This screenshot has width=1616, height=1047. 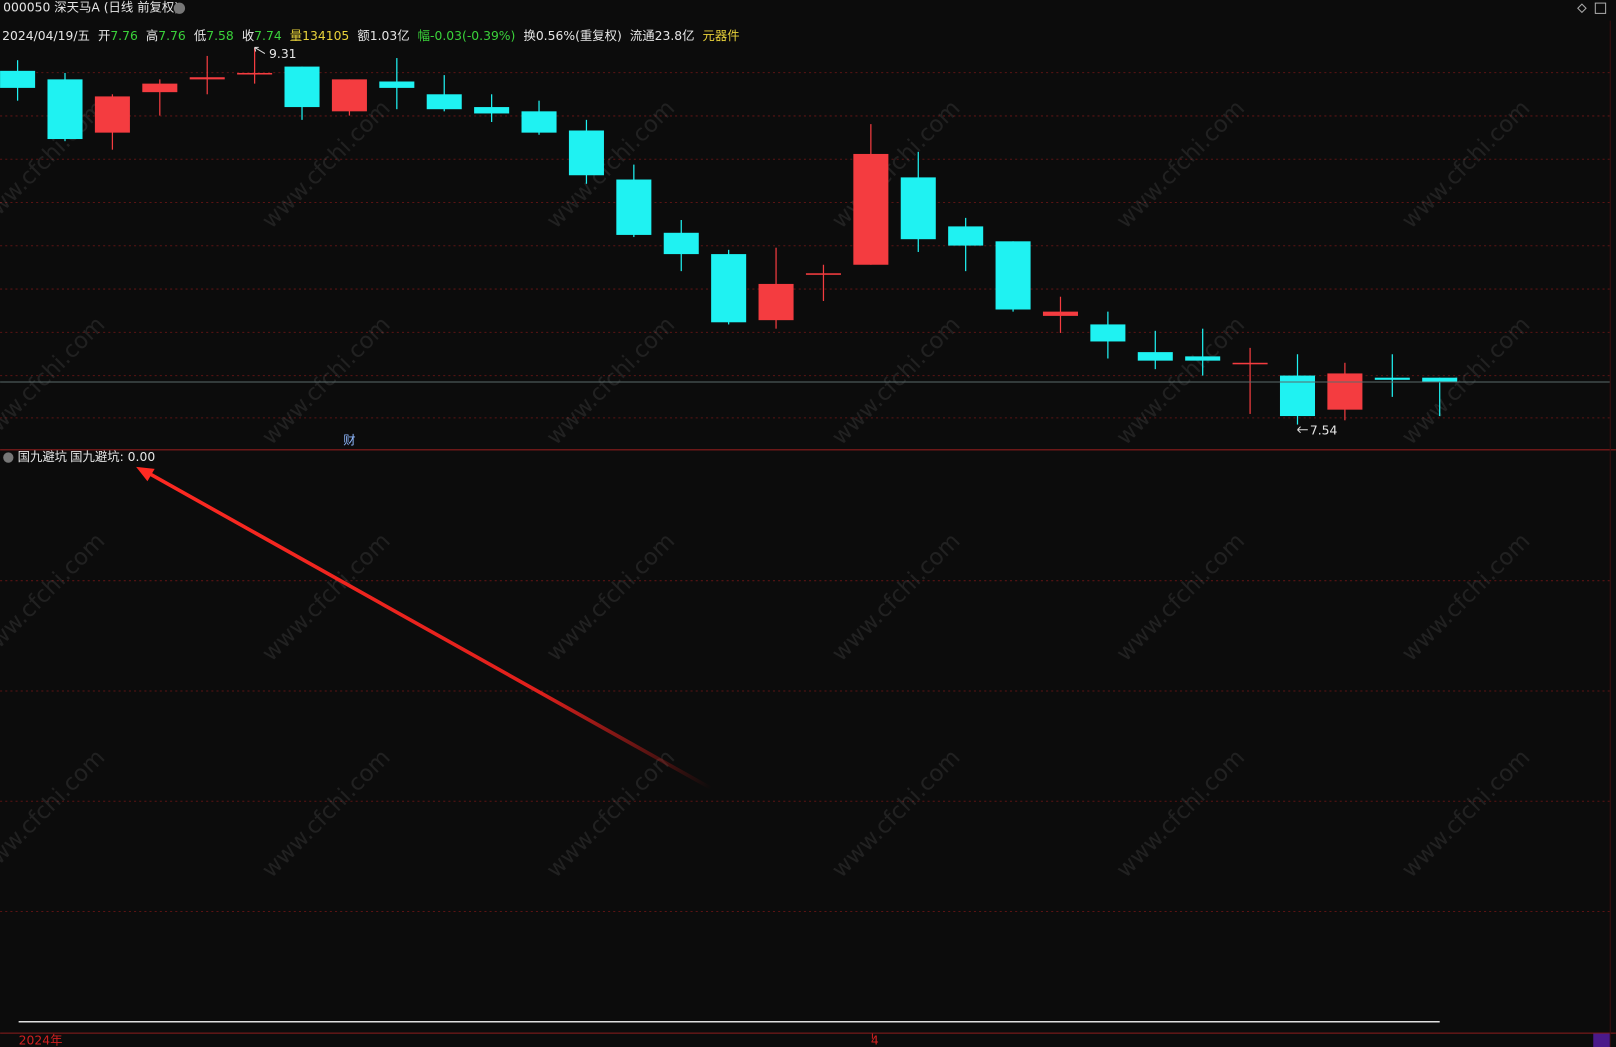 I want to click on indicator-menu-icon, so click(x=8, y=457).